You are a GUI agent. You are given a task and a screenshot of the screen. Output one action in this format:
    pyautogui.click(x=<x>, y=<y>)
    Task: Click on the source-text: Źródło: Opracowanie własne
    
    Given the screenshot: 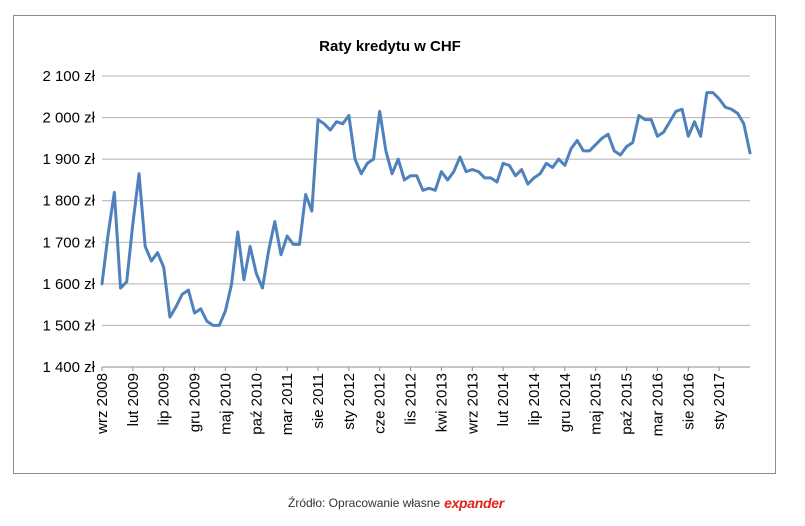 What is the action you would take?
    pyautogui.click(x=364, y=503)
    